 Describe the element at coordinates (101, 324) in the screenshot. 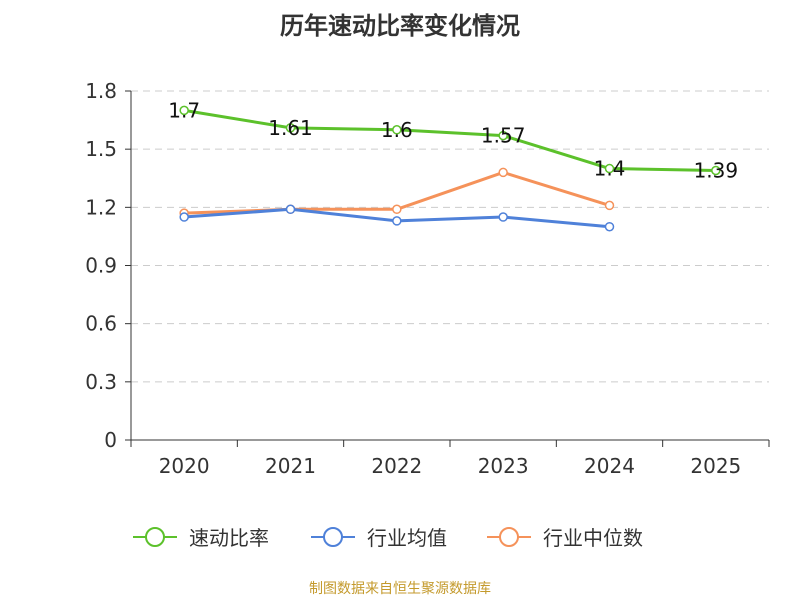

I see `y-tick-label: 0.6` at that location.